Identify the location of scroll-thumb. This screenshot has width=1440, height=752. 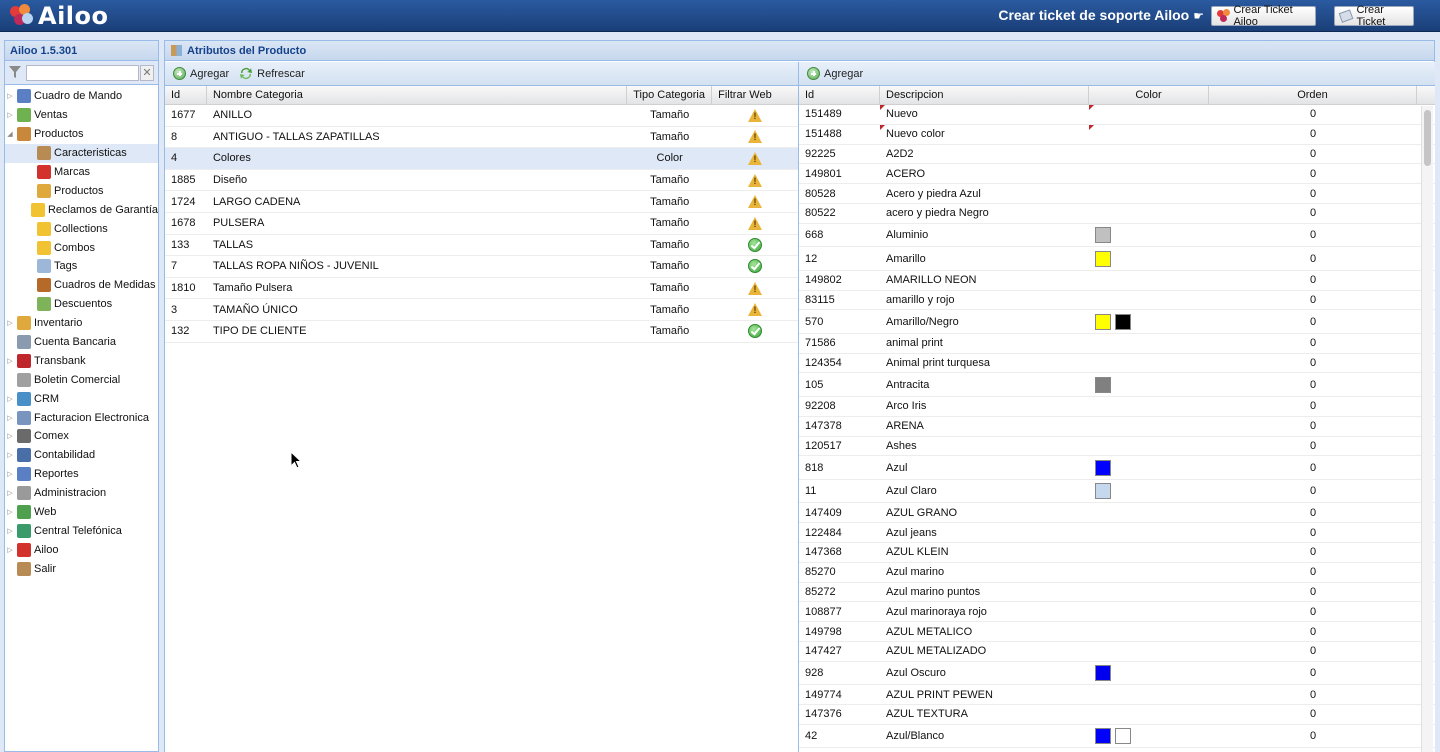
(1427, 138).